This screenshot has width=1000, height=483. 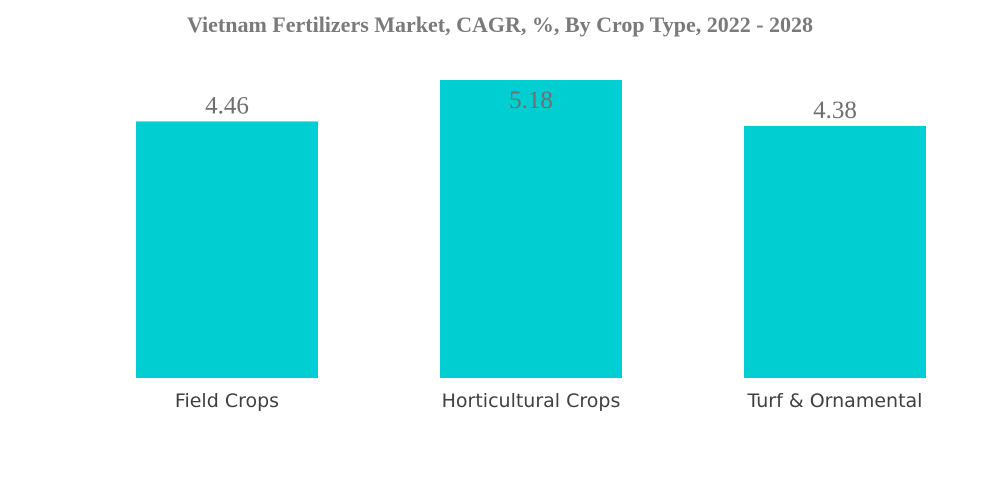 What do you see at coordinates (227, 105) in the screenshot?
I see `data-label-0: 4.46` at bounding box center [227, 105].